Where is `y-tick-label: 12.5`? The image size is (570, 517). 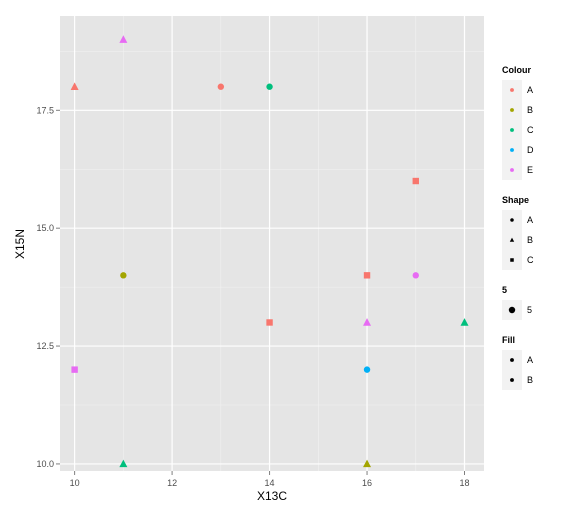
y-tick-label: 12.5 is located at coordinates (45, 346).